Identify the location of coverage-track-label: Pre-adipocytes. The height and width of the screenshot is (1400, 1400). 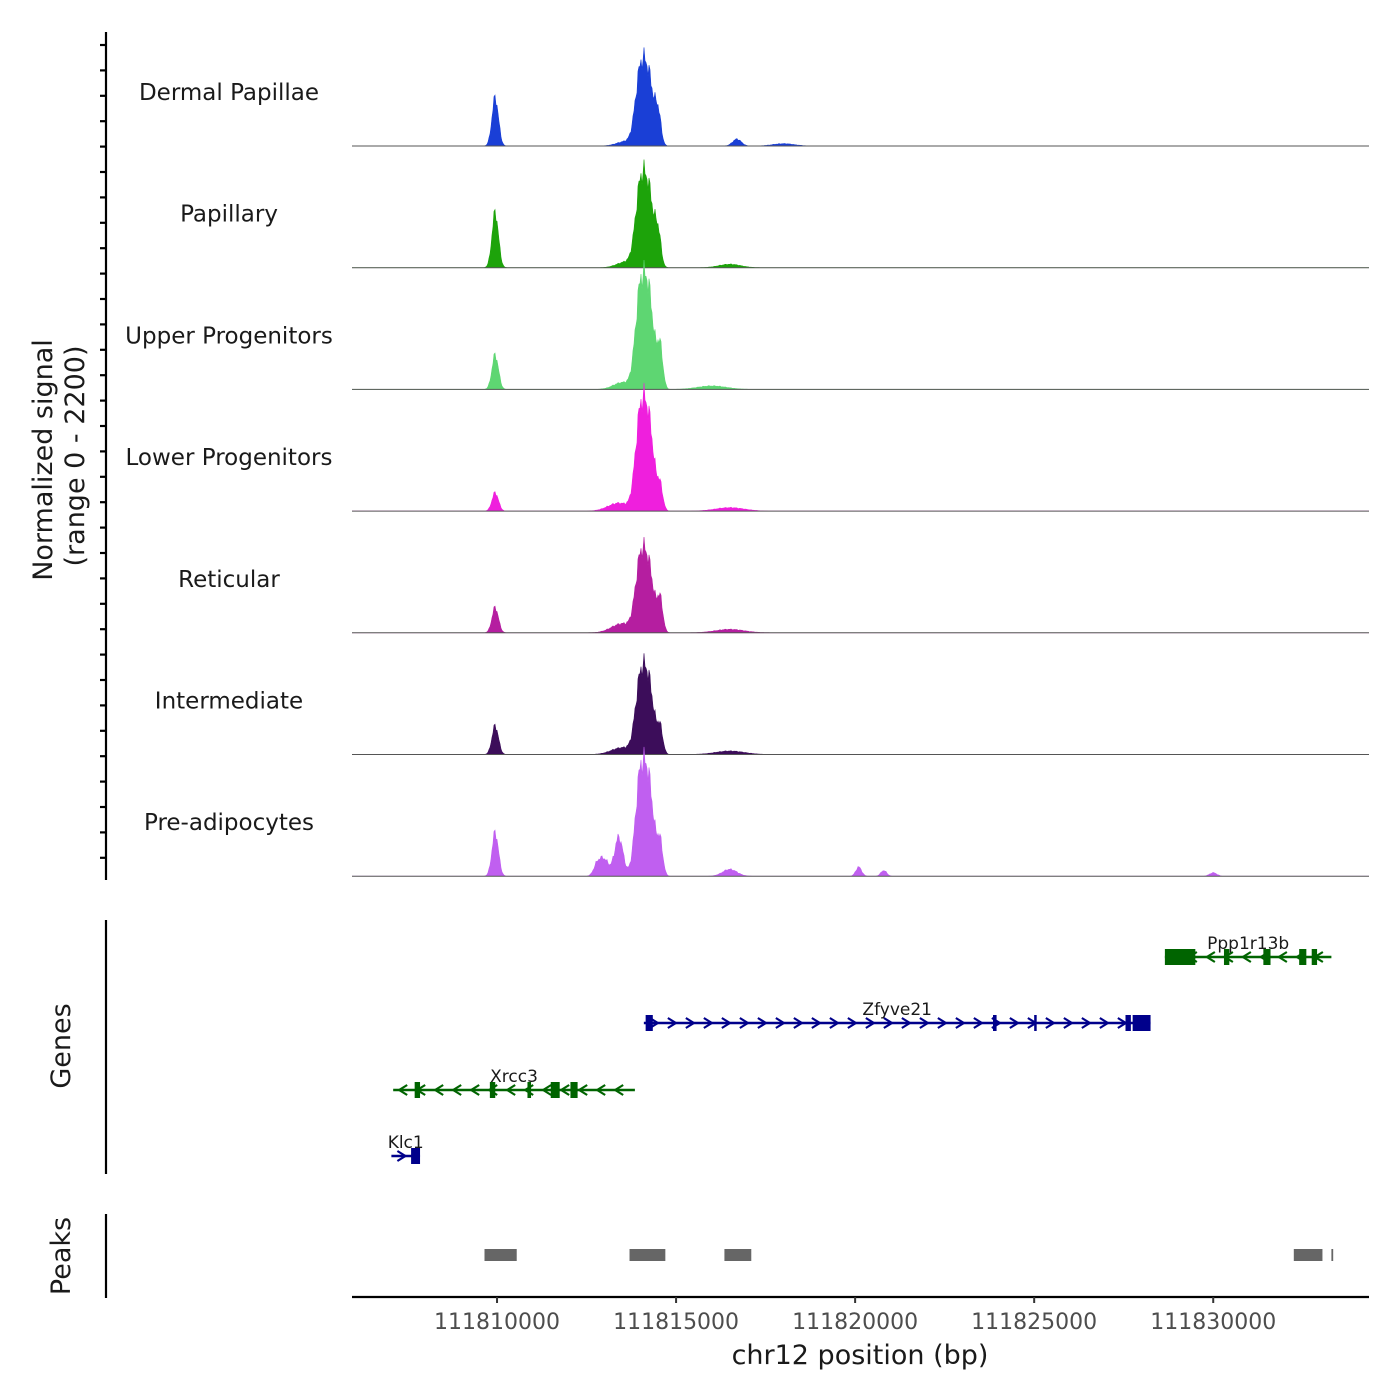
(229, 823).